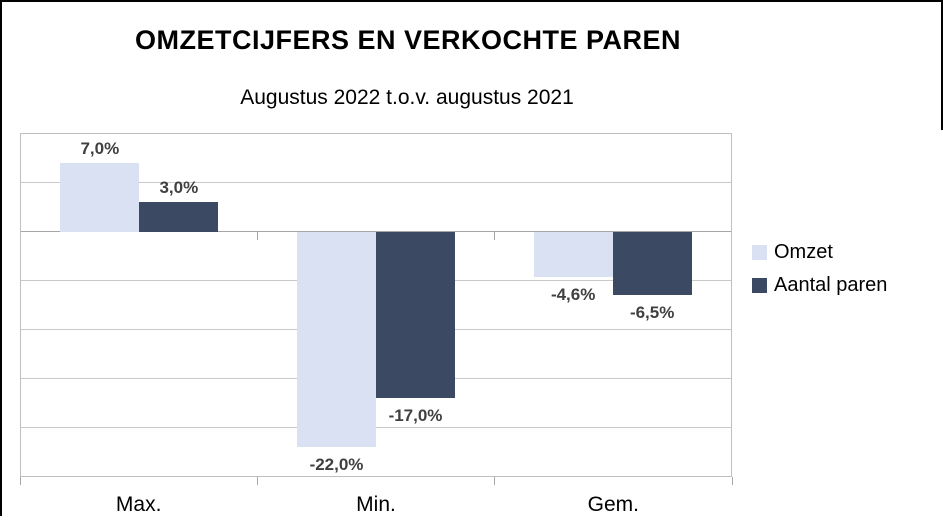 The height and width of the screenshot is (530, 943). I want to click on bar-aantal-paren-max, so click(179, 217).